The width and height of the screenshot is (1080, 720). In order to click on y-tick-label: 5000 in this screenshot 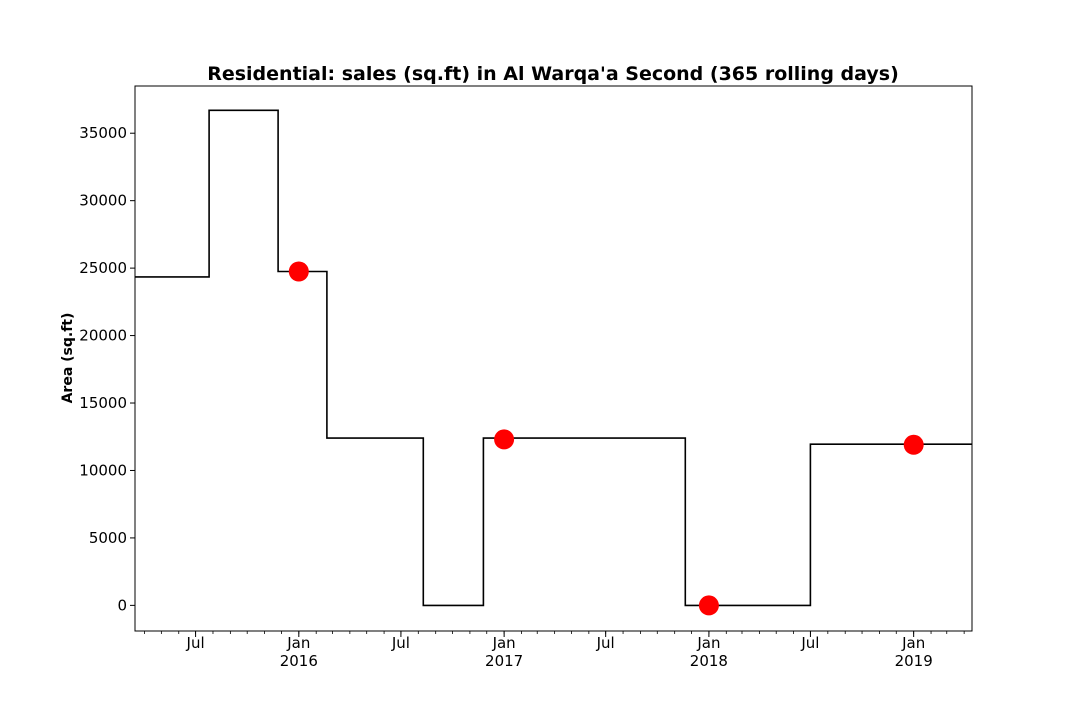, I will do `click(108, 538)`.